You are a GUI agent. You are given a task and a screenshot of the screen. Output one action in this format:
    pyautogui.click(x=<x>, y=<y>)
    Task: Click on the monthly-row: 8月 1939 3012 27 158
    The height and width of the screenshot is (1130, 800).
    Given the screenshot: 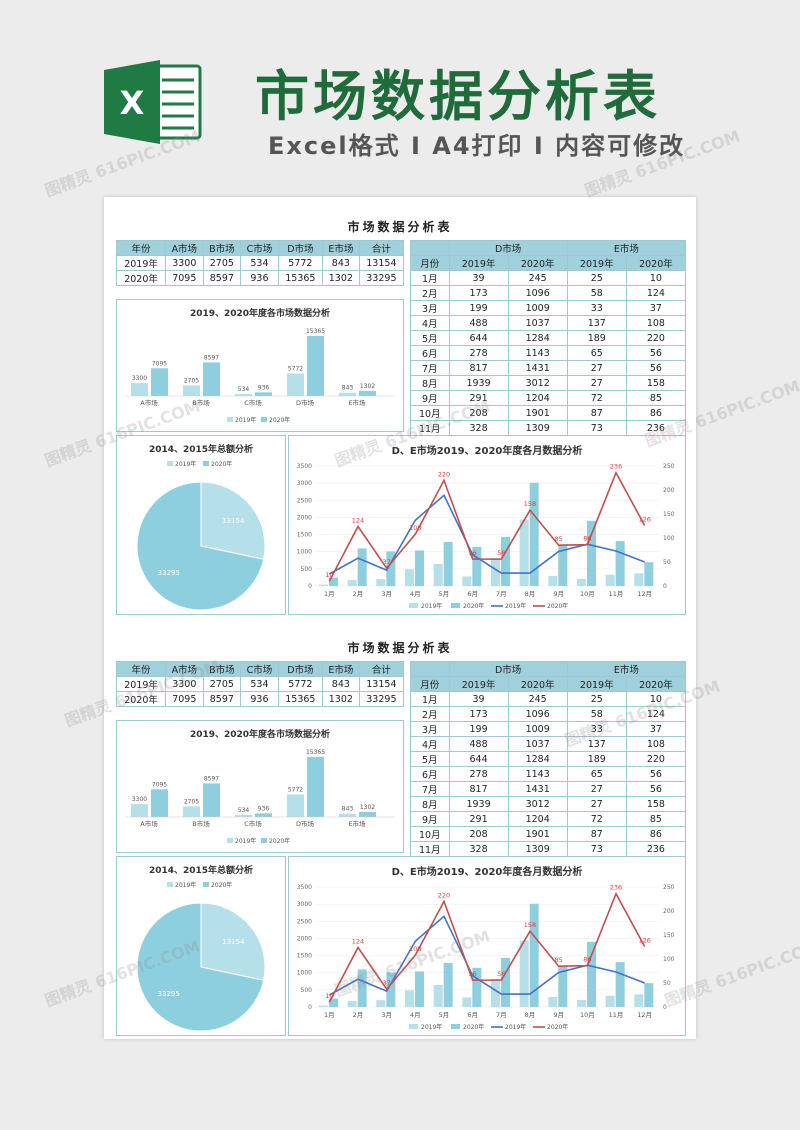 What is the action you would take?
    pyautogui.click(x=548, y=804)
    